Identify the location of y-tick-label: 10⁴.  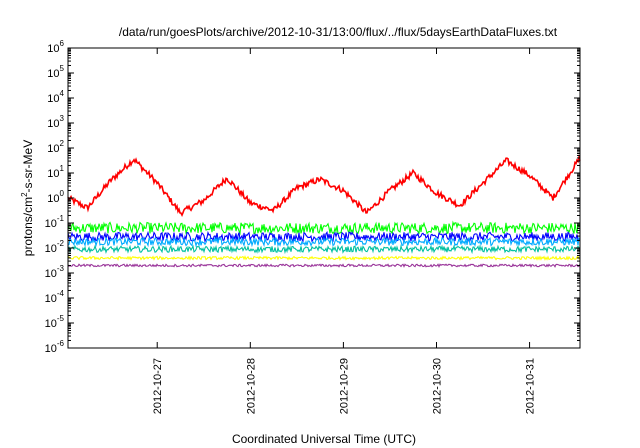
(55, 97).